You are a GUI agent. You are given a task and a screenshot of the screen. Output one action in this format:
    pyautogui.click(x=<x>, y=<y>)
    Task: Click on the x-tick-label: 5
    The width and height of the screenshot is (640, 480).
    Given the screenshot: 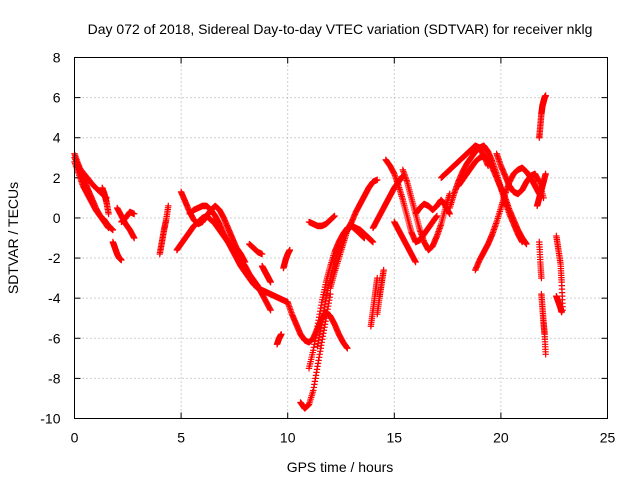 What is the action you would take?
    pyautogui.click(x=181, y=438)
    